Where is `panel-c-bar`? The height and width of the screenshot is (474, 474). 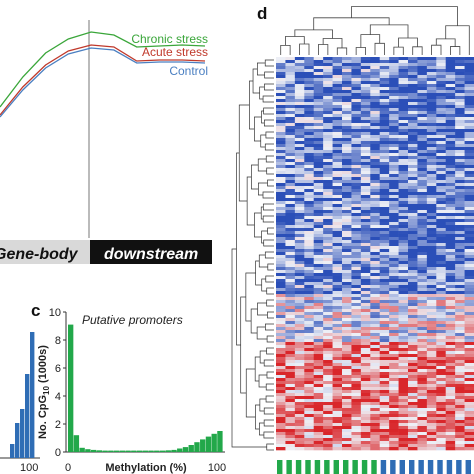 panel-c-bar is located at coordinates (174, 450).